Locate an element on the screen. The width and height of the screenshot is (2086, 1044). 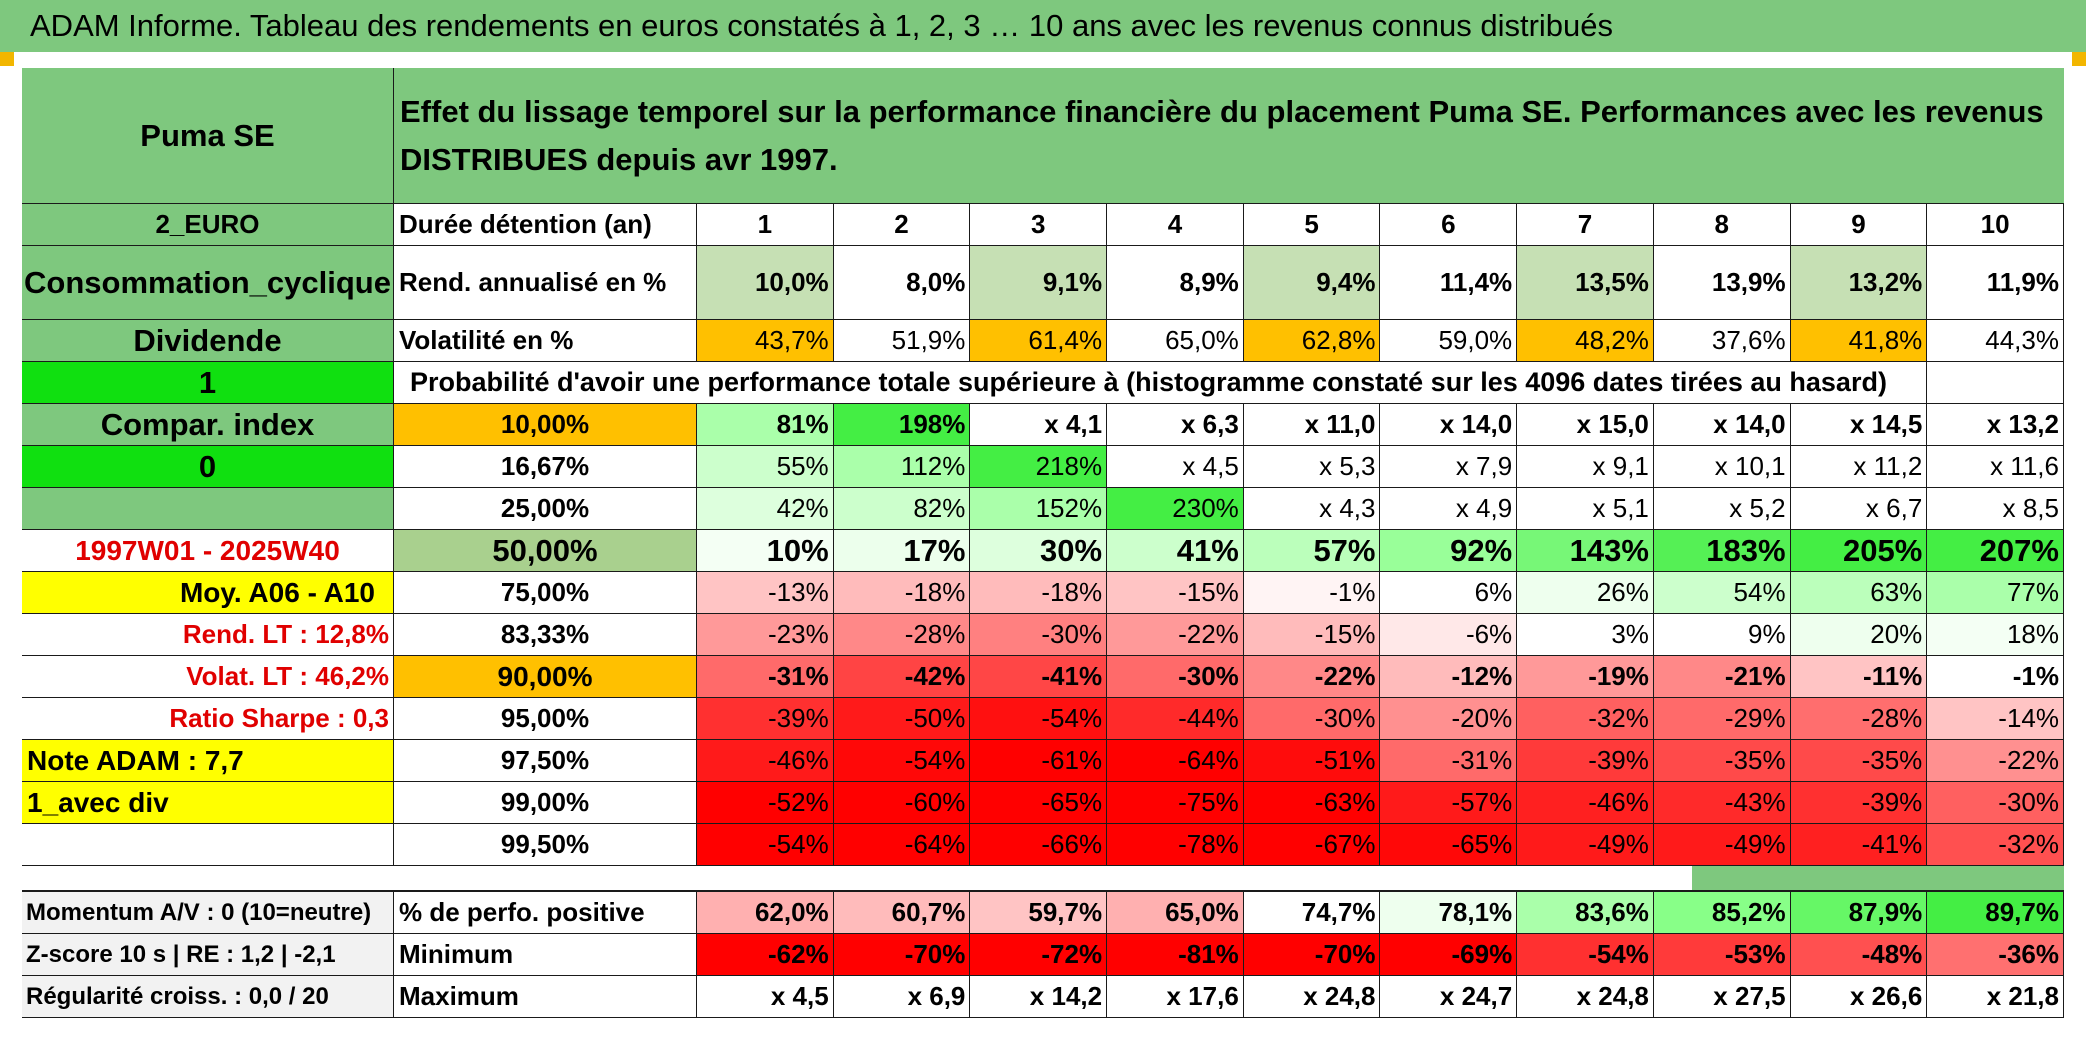
percentile-cell: x 13,2 is located at coordinates (1995, 425).